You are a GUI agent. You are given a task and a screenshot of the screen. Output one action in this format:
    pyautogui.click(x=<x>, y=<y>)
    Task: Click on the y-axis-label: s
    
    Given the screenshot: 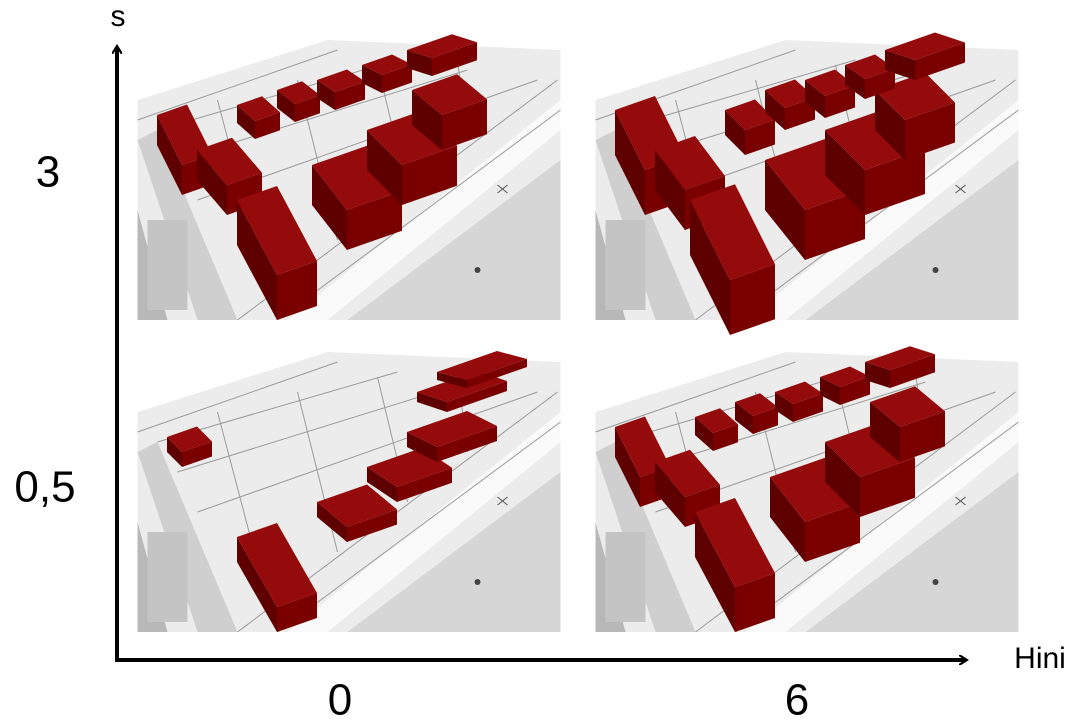 What is the action you would take?
    pyautogui.click(x=118, y=16)
    